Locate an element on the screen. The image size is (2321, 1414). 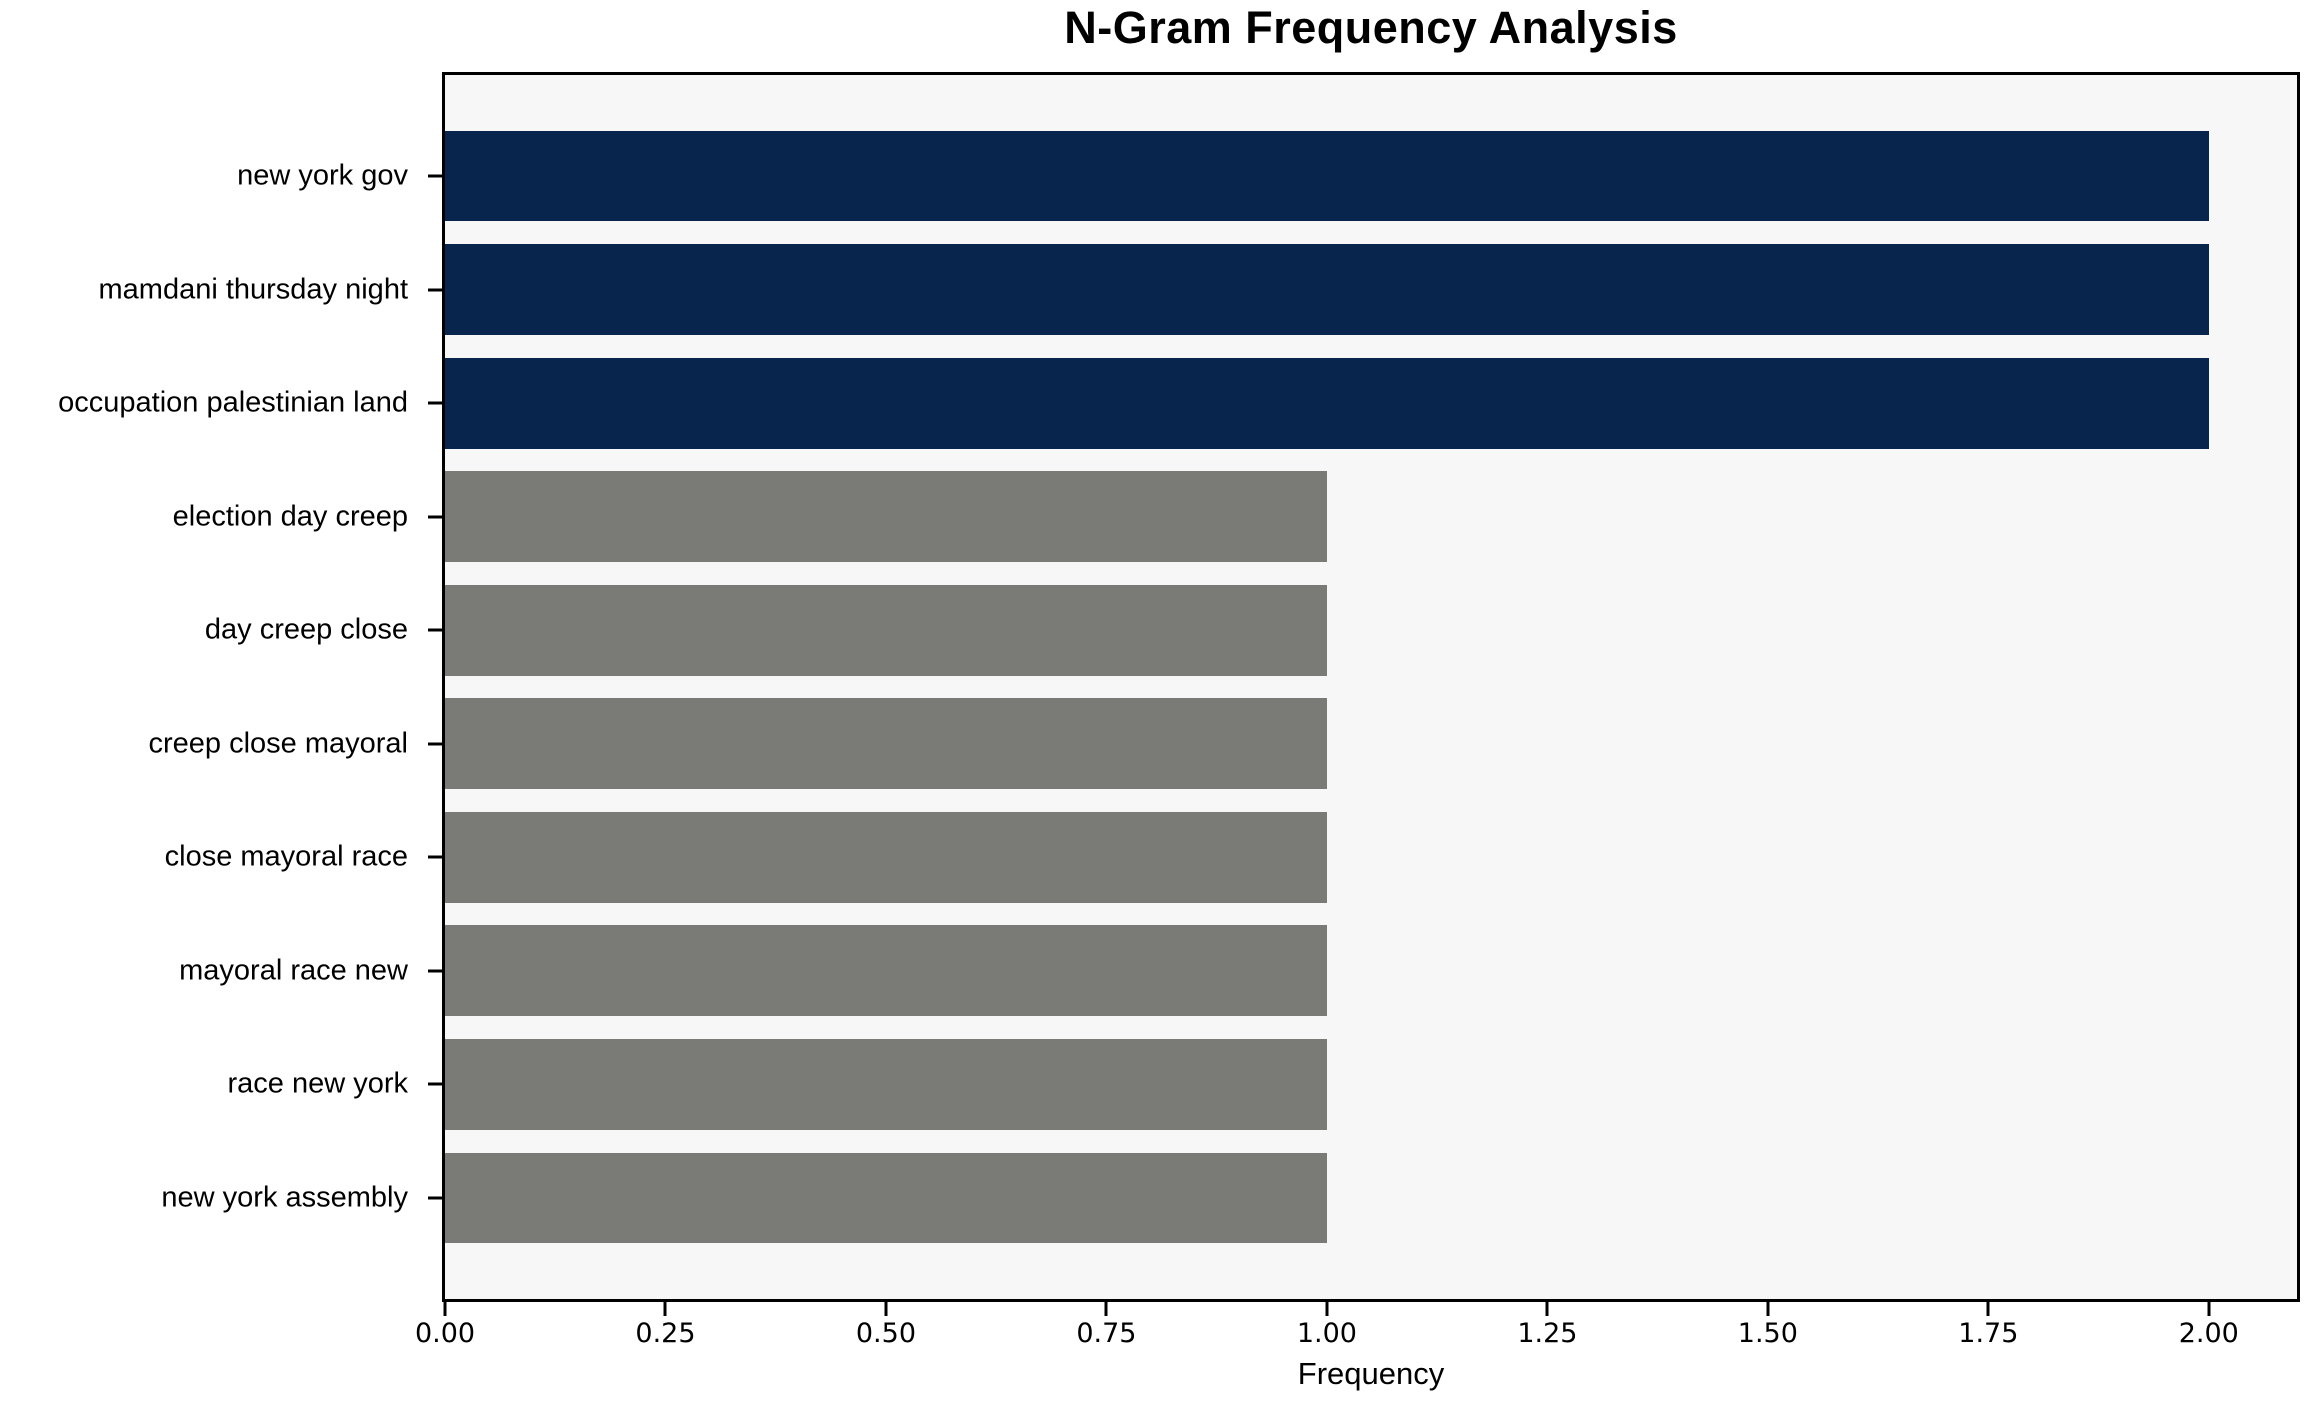
x-tick-label: 1.50 is located at coordinates (1767, 1333).